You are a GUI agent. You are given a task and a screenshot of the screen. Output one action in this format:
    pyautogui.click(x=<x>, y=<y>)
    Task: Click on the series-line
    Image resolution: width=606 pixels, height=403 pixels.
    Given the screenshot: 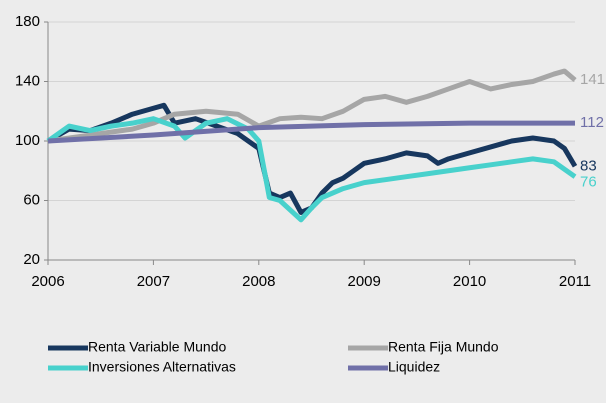 What is the action you would take?
    pyautogui.click(x=311, y=132)
    